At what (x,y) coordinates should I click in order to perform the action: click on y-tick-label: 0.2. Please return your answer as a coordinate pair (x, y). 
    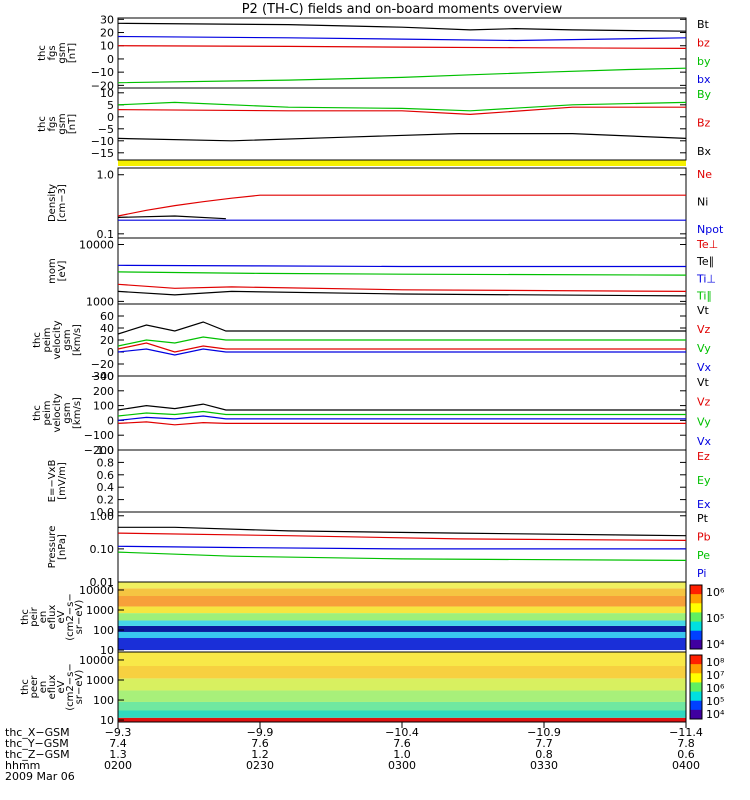
    Looking at the image, I should click on (106, 500).